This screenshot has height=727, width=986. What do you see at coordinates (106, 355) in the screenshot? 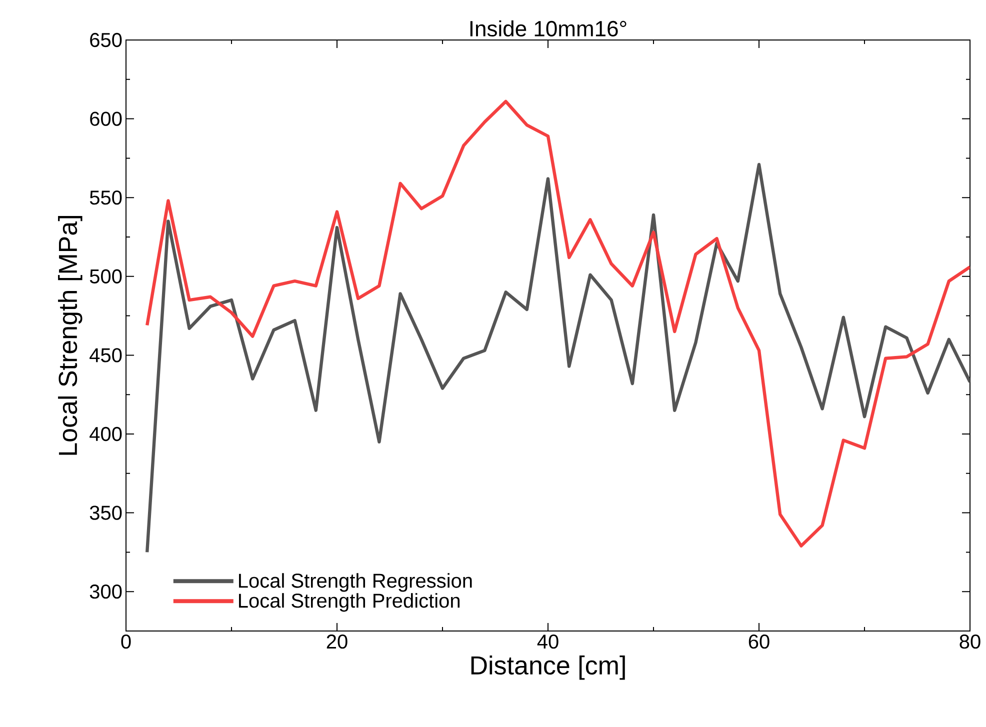
I see `y-tick-label: 450` at bounding box center [106, 355].